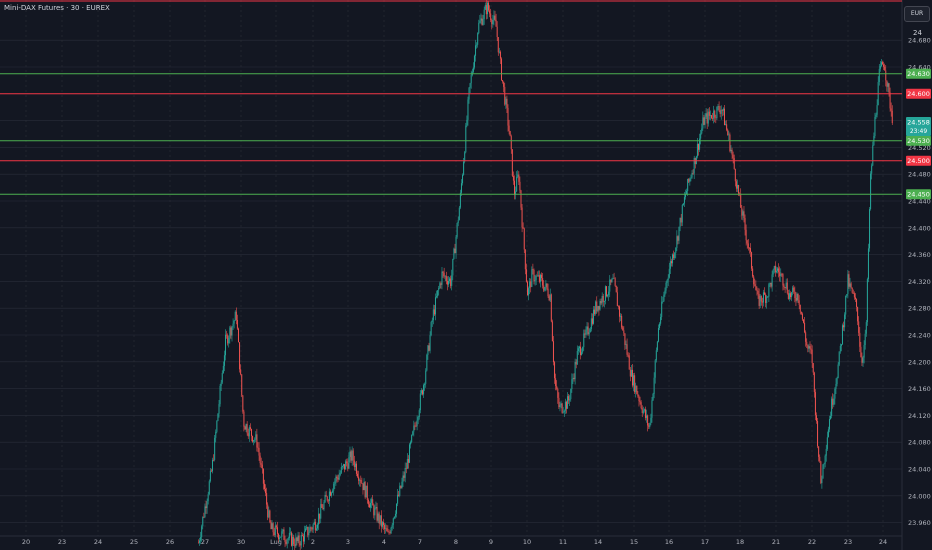  What do you see at coordinates (919, 255) in the screenshot?
I see `y-tick-label: 24.360` at bounding box center [919, 255].